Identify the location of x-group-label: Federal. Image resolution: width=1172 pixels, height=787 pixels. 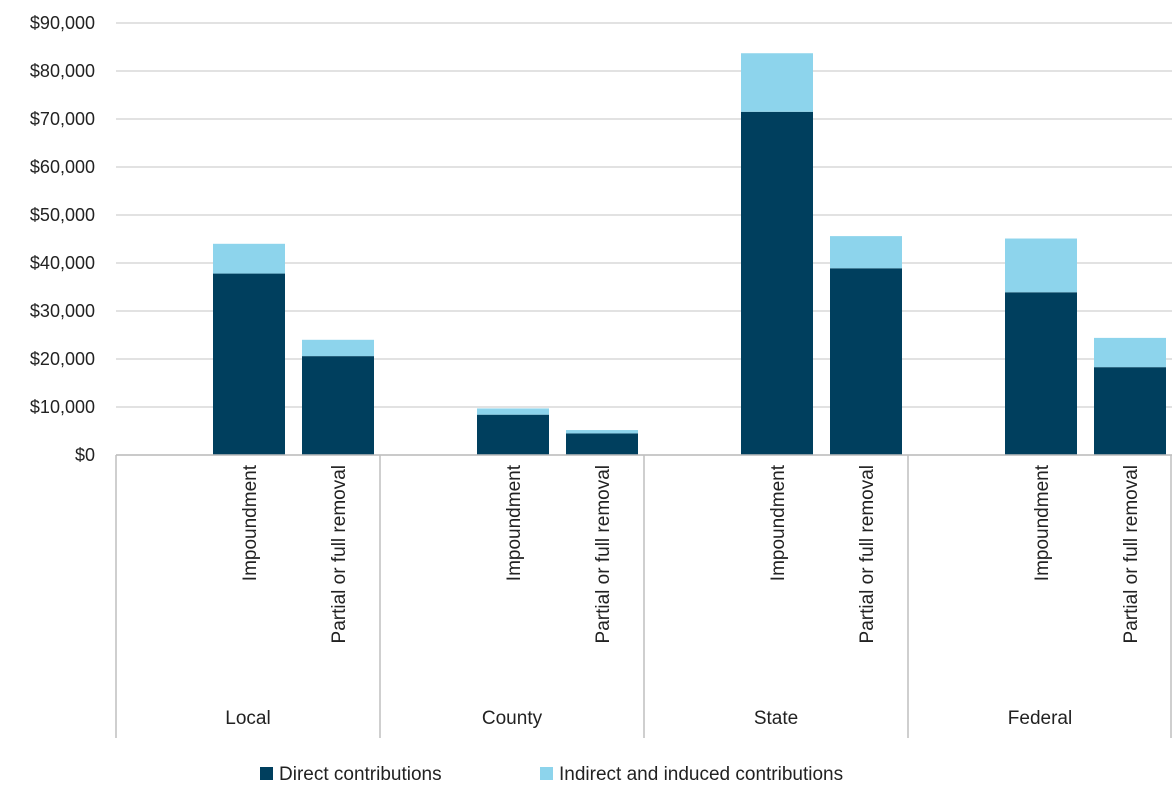
(1040, 718).